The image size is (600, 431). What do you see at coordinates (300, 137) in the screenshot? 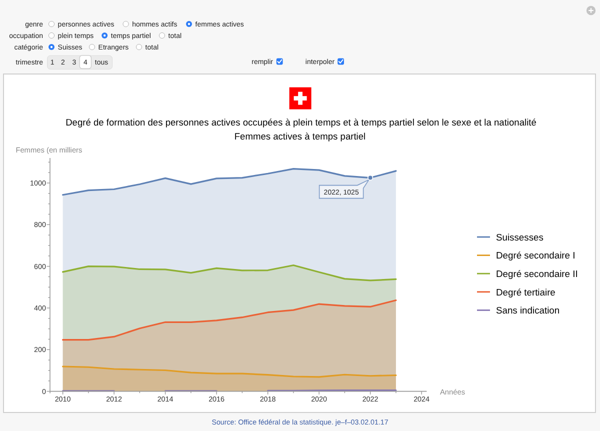
I see `chart-subtitle: Femmes actives à temps partiel` at bounding box center [300, 137].